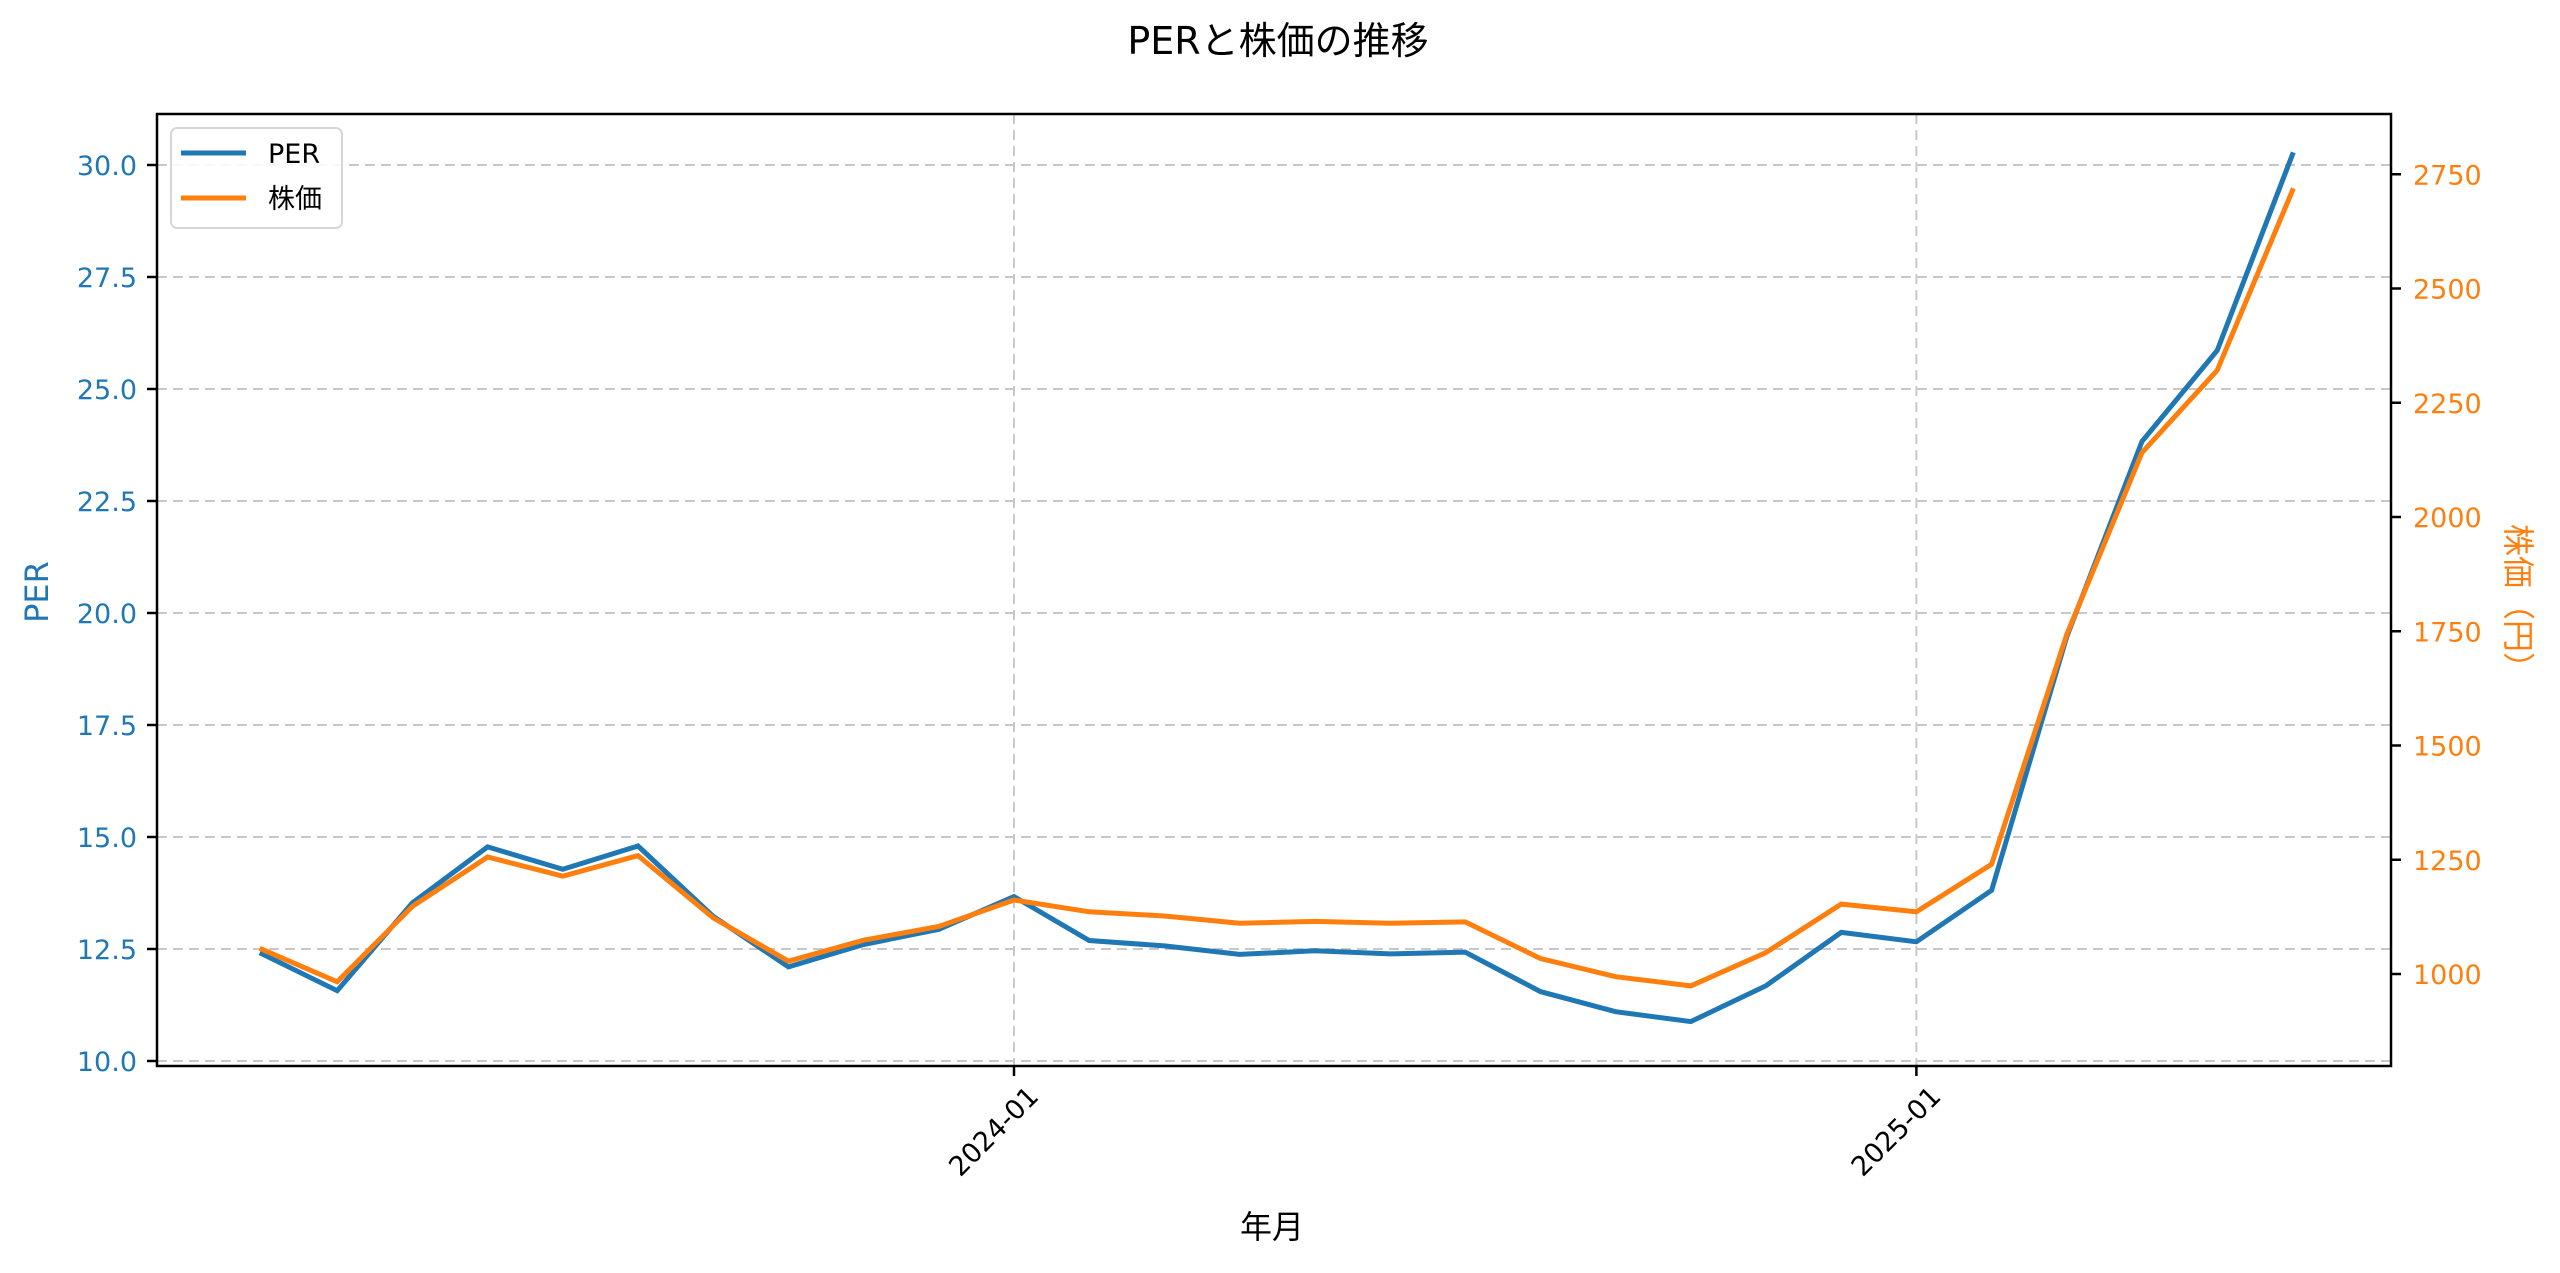 The image size is (2560, 1273). Describe the element at coordinates (2436, 575) in the screenshot. I see `right-y-axis: 1000 1250 1500 1750 2000 2250 2500 2750` at that location.